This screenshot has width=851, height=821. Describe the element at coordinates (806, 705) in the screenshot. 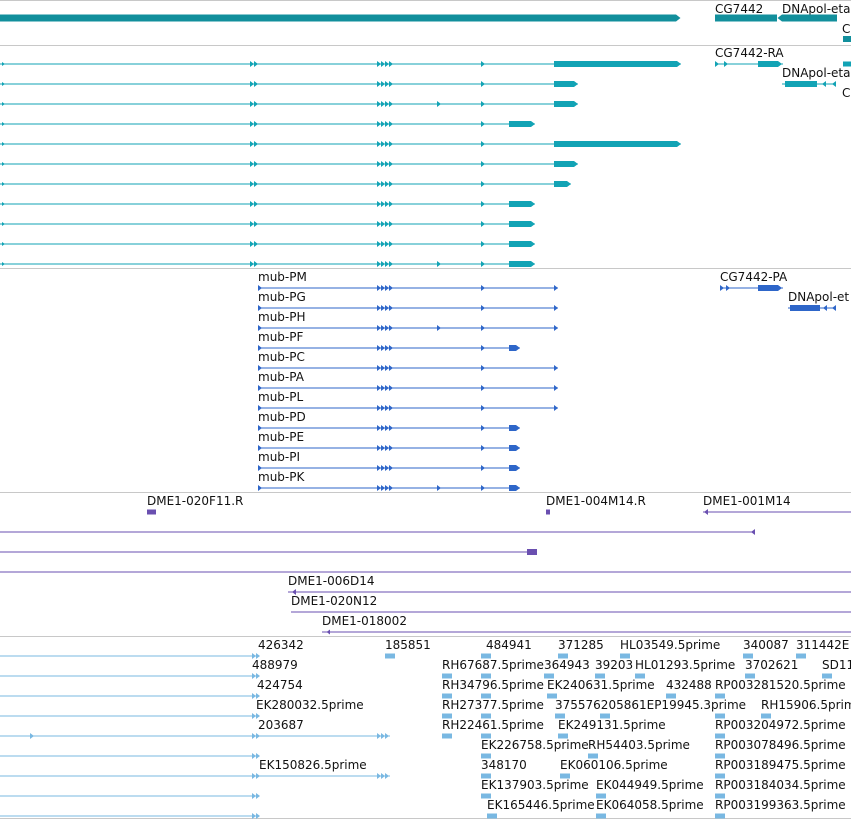

I see `est-label: RH15906.5prime` at that location.